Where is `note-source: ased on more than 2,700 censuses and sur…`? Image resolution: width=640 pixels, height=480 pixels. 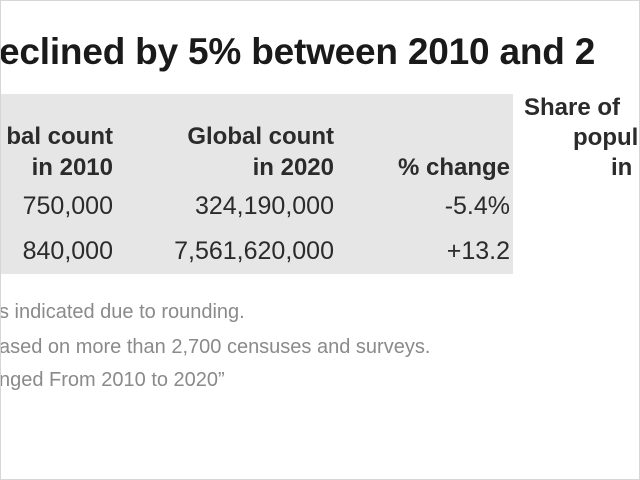
note-source: ased on more than 2,700 censuses and sur… is located at coordinates (215, 347).